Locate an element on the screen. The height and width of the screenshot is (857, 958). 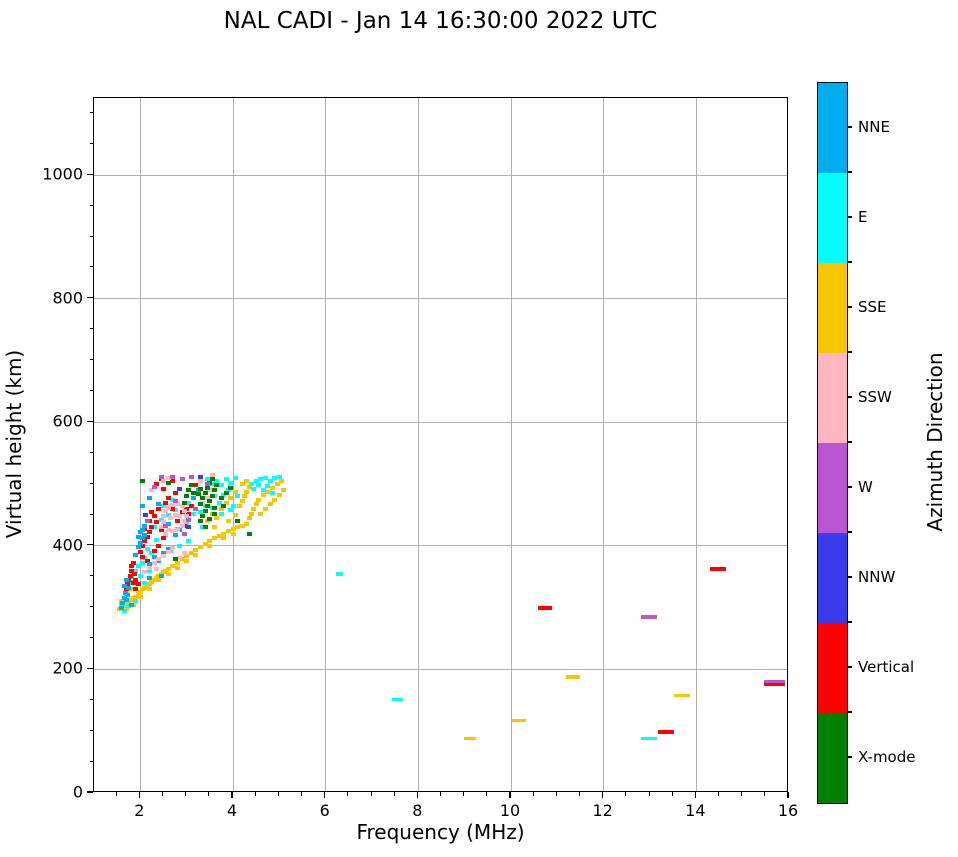
x-tick-label: 16 is located at coordinates (788, 810).